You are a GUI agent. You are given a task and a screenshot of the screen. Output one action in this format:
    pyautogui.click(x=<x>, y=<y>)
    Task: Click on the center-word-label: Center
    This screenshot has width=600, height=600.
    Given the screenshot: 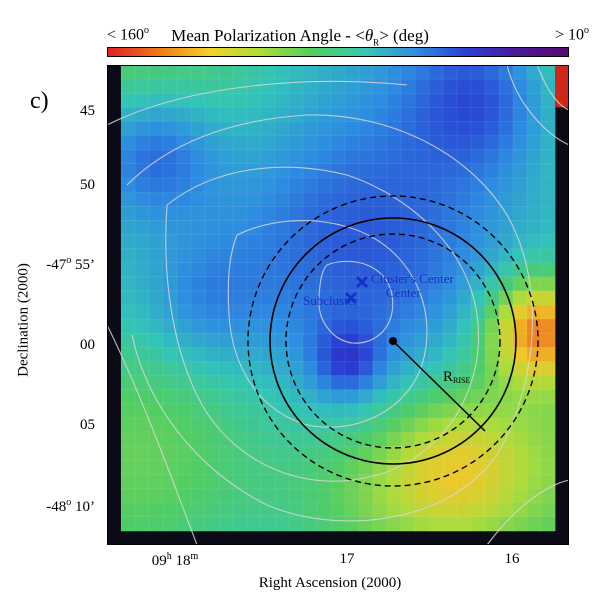 What is the action you would take?
    pyautogui.click(x=403, y=292)
    